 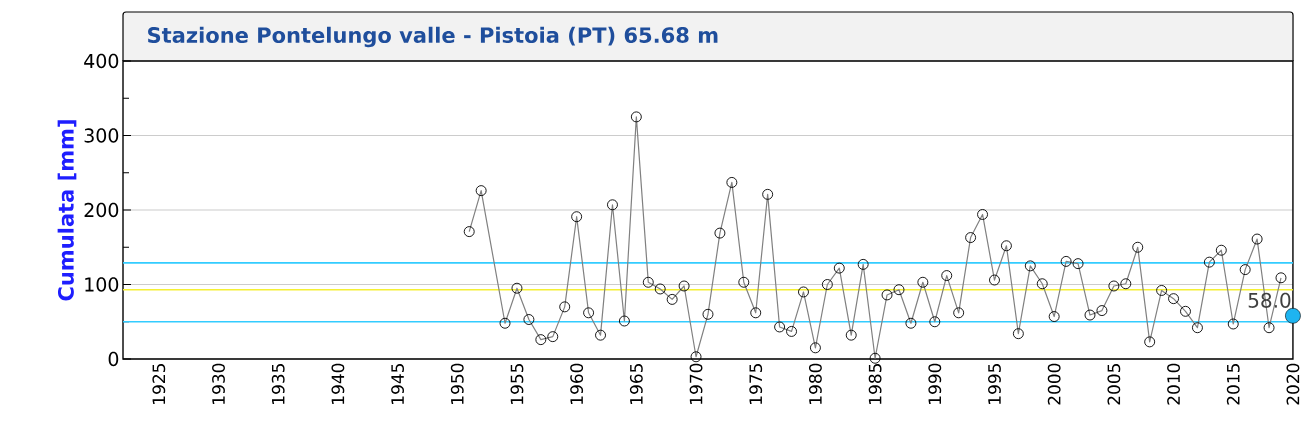 I want to click on x-tick-label: 1960, so click(x=577, y=383).